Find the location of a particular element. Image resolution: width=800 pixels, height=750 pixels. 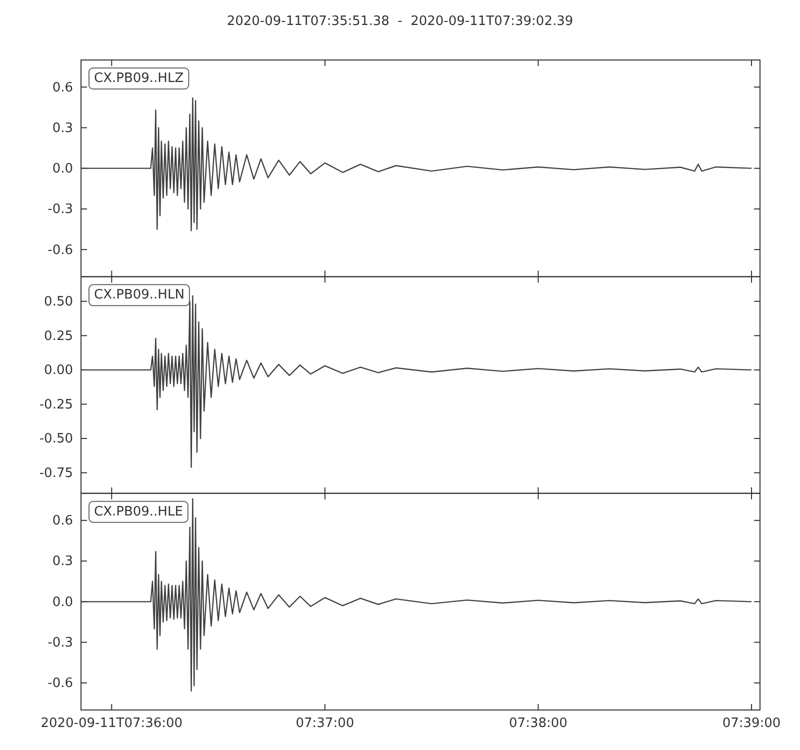

x-tick-label: 07:39:00 is located at coordinates (751, 724).